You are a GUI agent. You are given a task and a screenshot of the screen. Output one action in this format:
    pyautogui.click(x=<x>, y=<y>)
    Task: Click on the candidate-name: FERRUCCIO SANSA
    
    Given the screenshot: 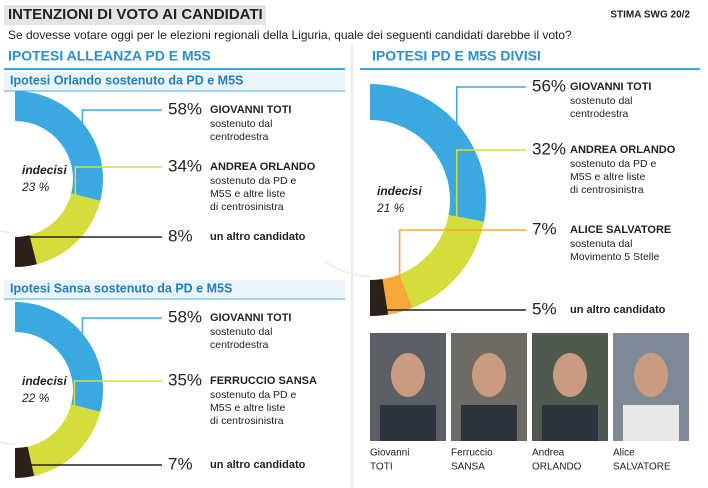 What is the action you would take?
    pyautogui.click(x=263, y=381)
    